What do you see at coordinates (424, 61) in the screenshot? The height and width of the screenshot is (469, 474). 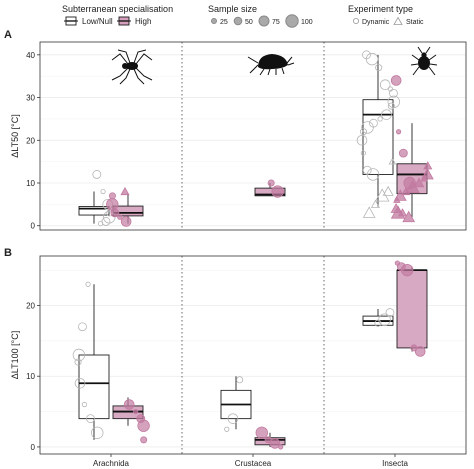 I see `beetle-icon` at bounding box center [424, 61].